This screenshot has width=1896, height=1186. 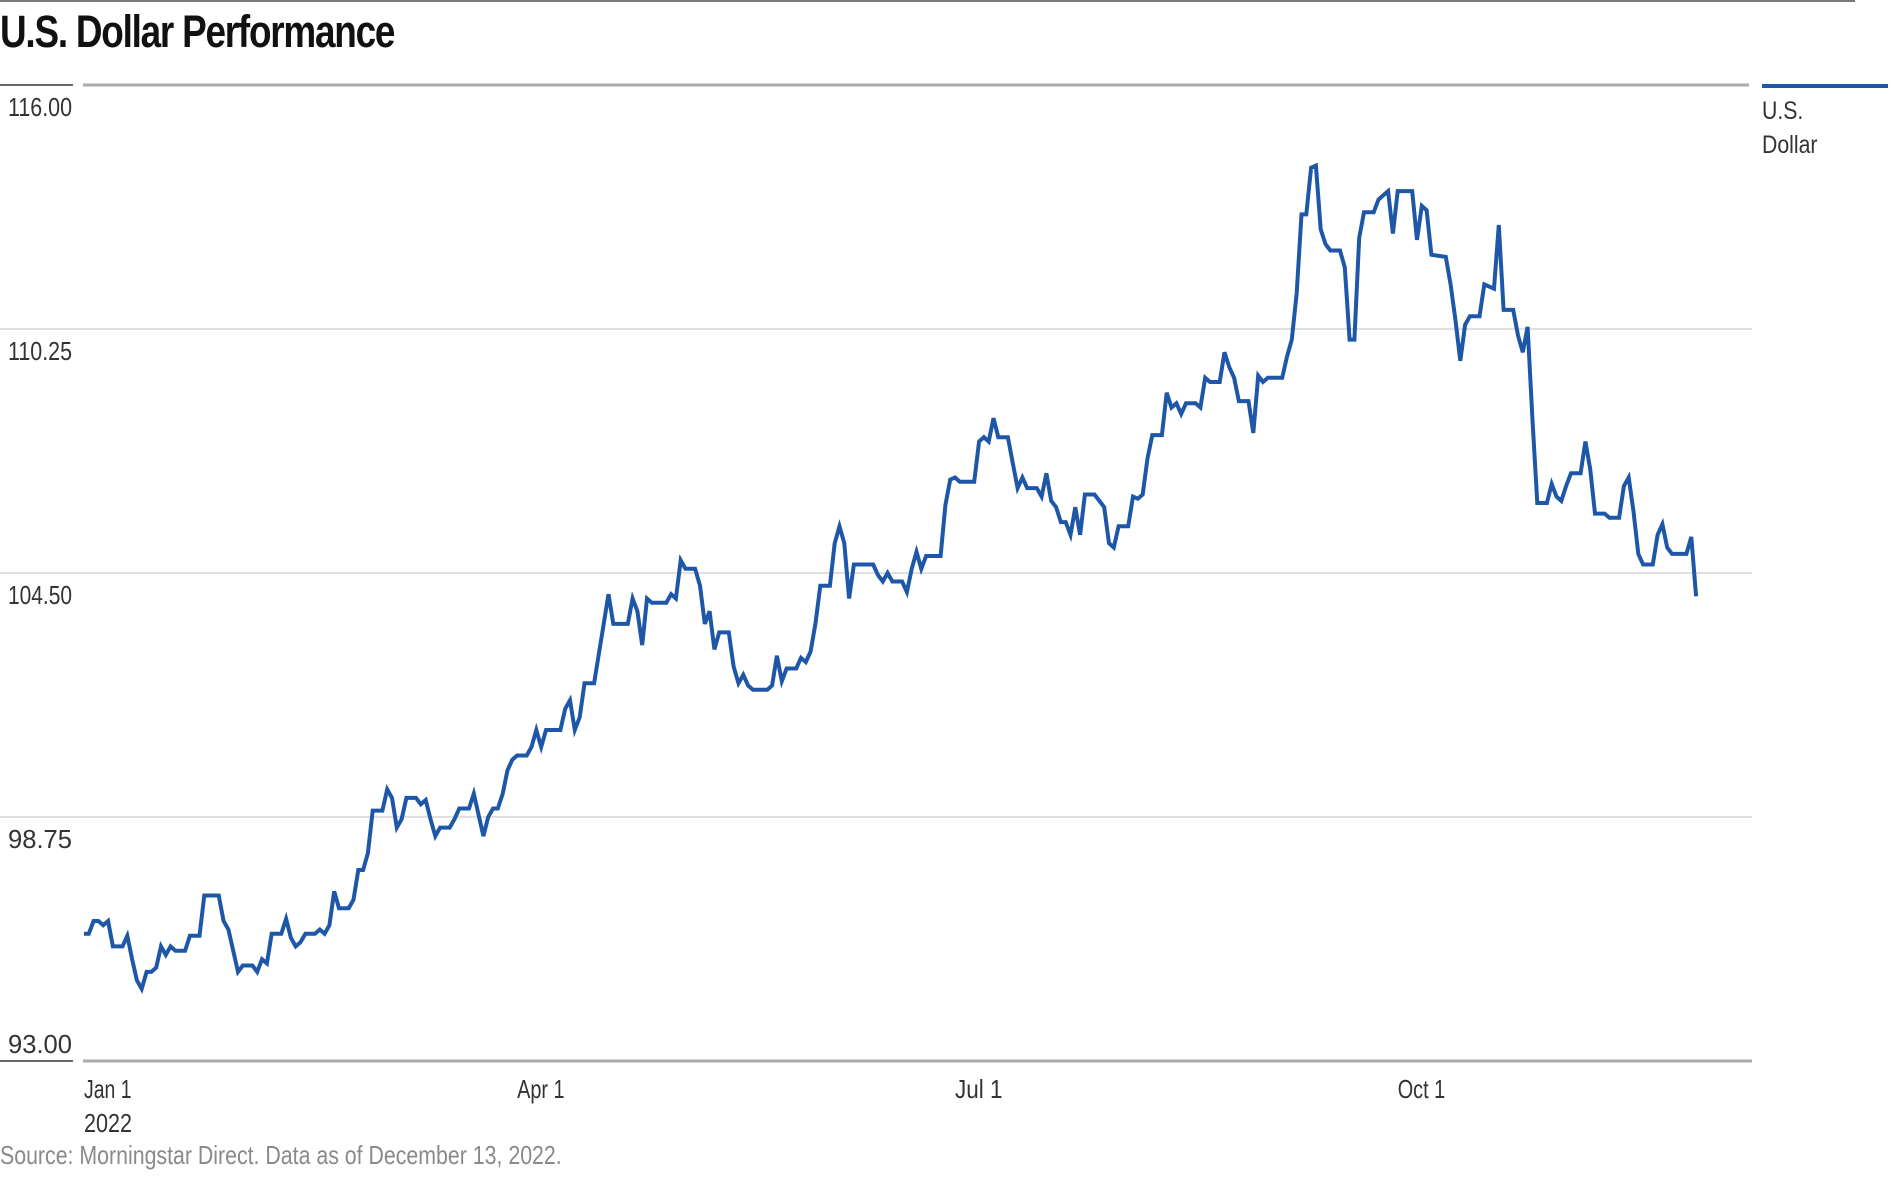 What do you see at coordinates (979, 1089) in the screenshot?
I see `x-tick-label: Jul 1` at bounding box center [979, 1089].